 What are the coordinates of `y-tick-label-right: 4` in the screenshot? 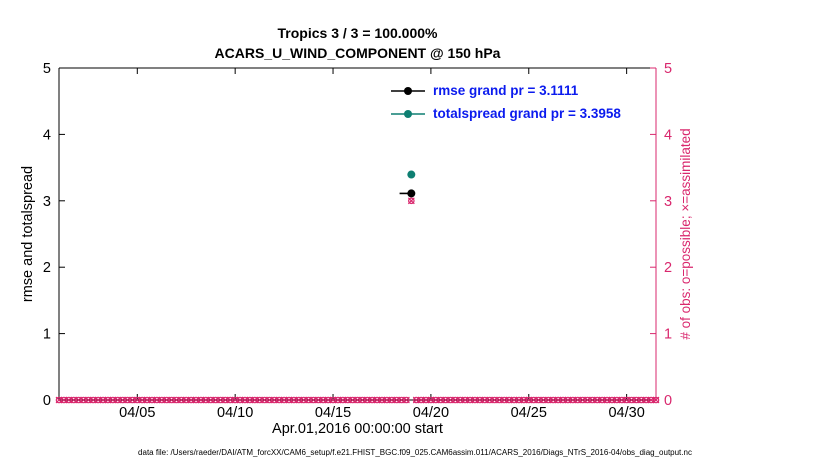 It's located at (668, 135).